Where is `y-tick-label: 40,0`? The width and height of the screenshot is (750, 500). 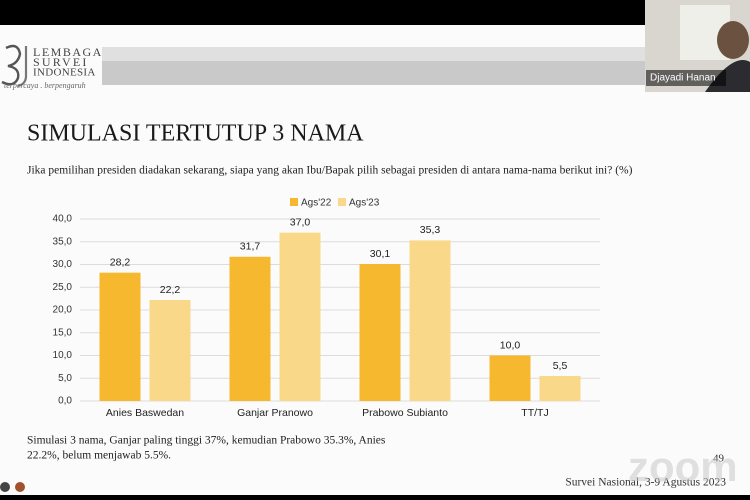 y-tick-label: 40,0 is located at coordinates (63, 219).